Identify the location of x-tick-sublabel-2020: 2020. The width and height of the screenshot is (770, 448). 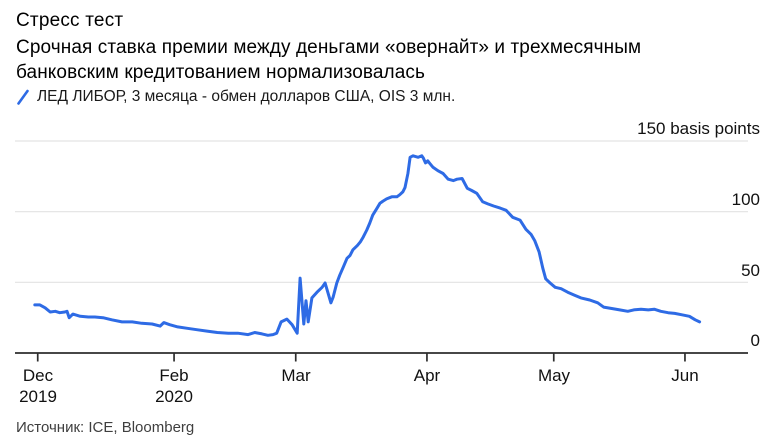
(174, 396).